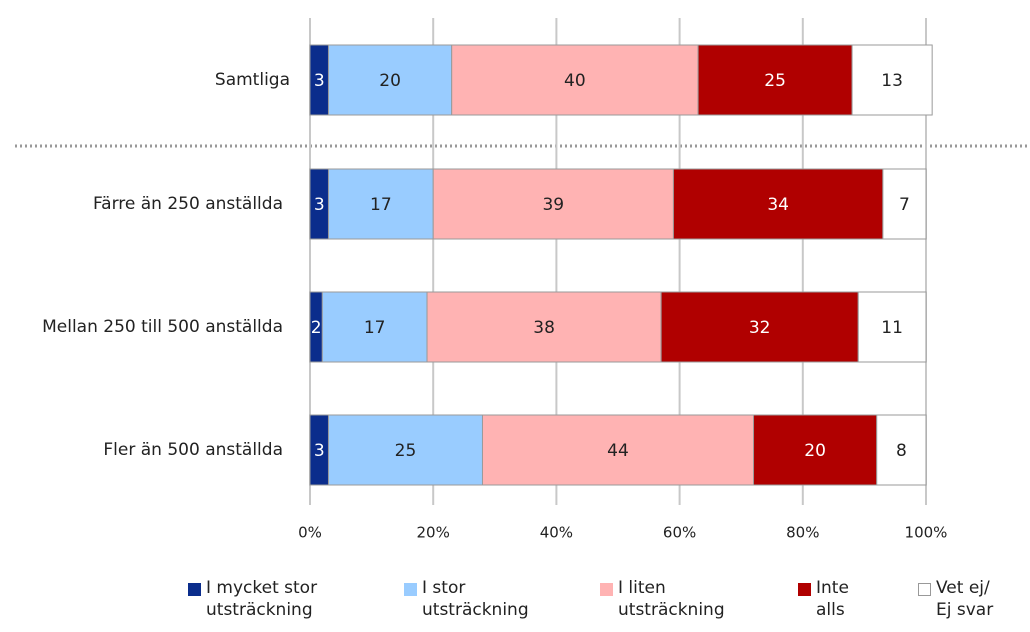  I want to click on legend-item: I mycket stor utsträckning, so click(273, 599).